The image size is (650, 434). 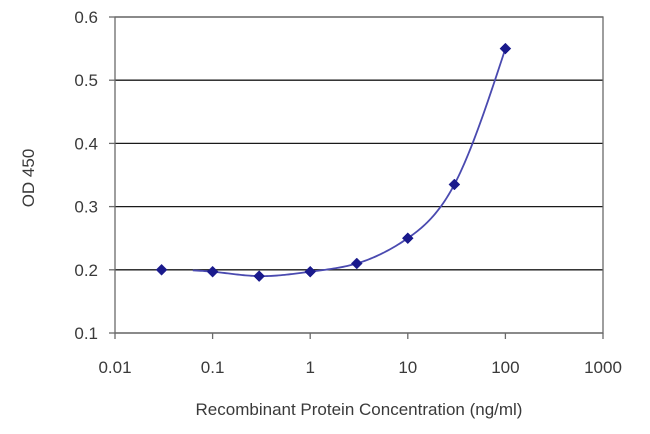 I want to click on y-tick-label: 0.4, so click(x=86, y=143).